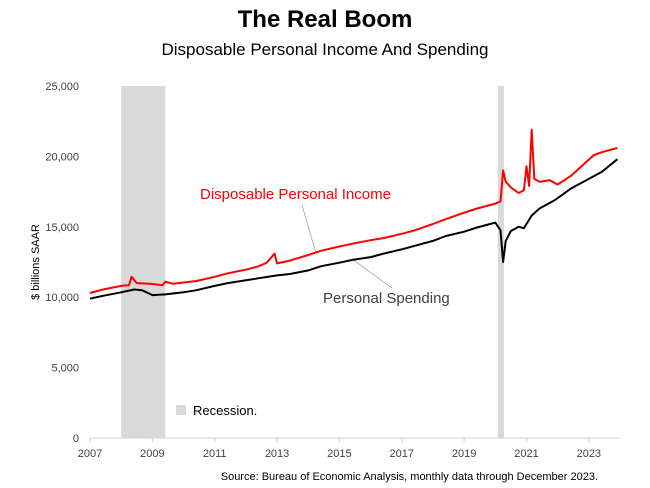  Describe the element at coordinates (277, 454) in the screenshot. I see `x-tick-label: 2013` at that location.